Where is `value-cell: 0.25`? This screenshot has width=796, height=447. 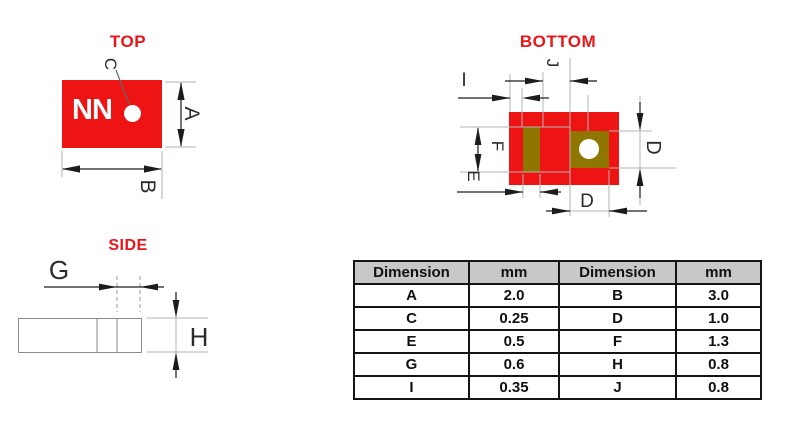 value-cell: 0.25 is located at coordinates (514, 318).